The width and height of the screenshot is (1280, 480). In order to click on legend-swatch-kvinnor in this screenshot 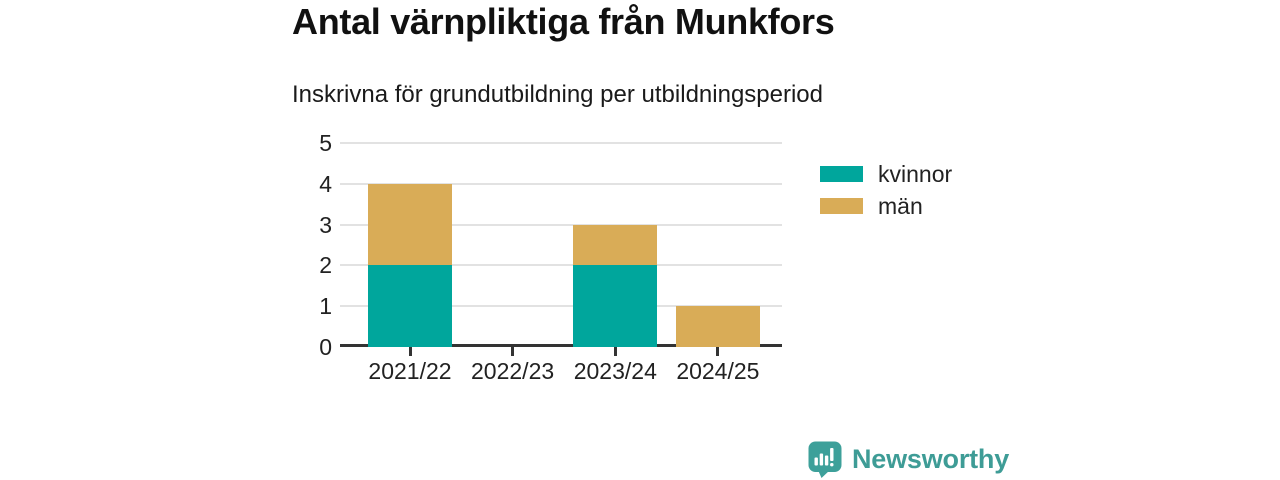, I will do `click(841, 174)`.